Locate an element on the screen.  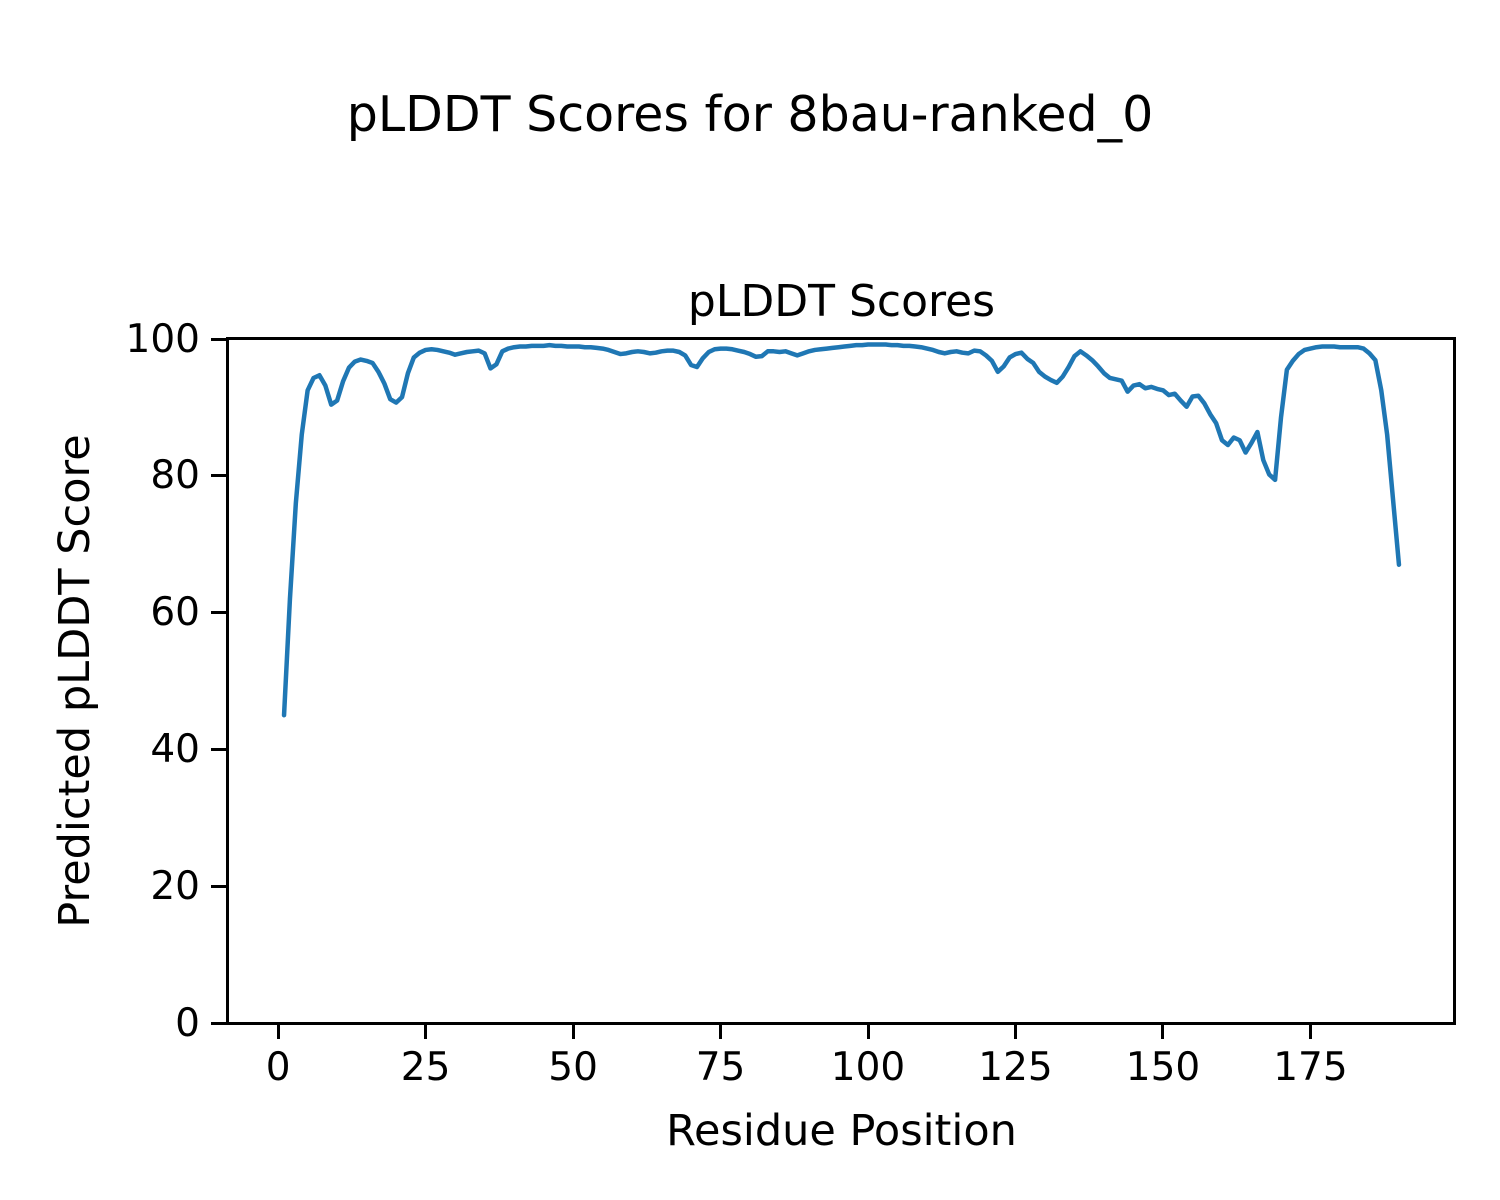
x-tick-label: 50 is located at coordinates (573, 1067).